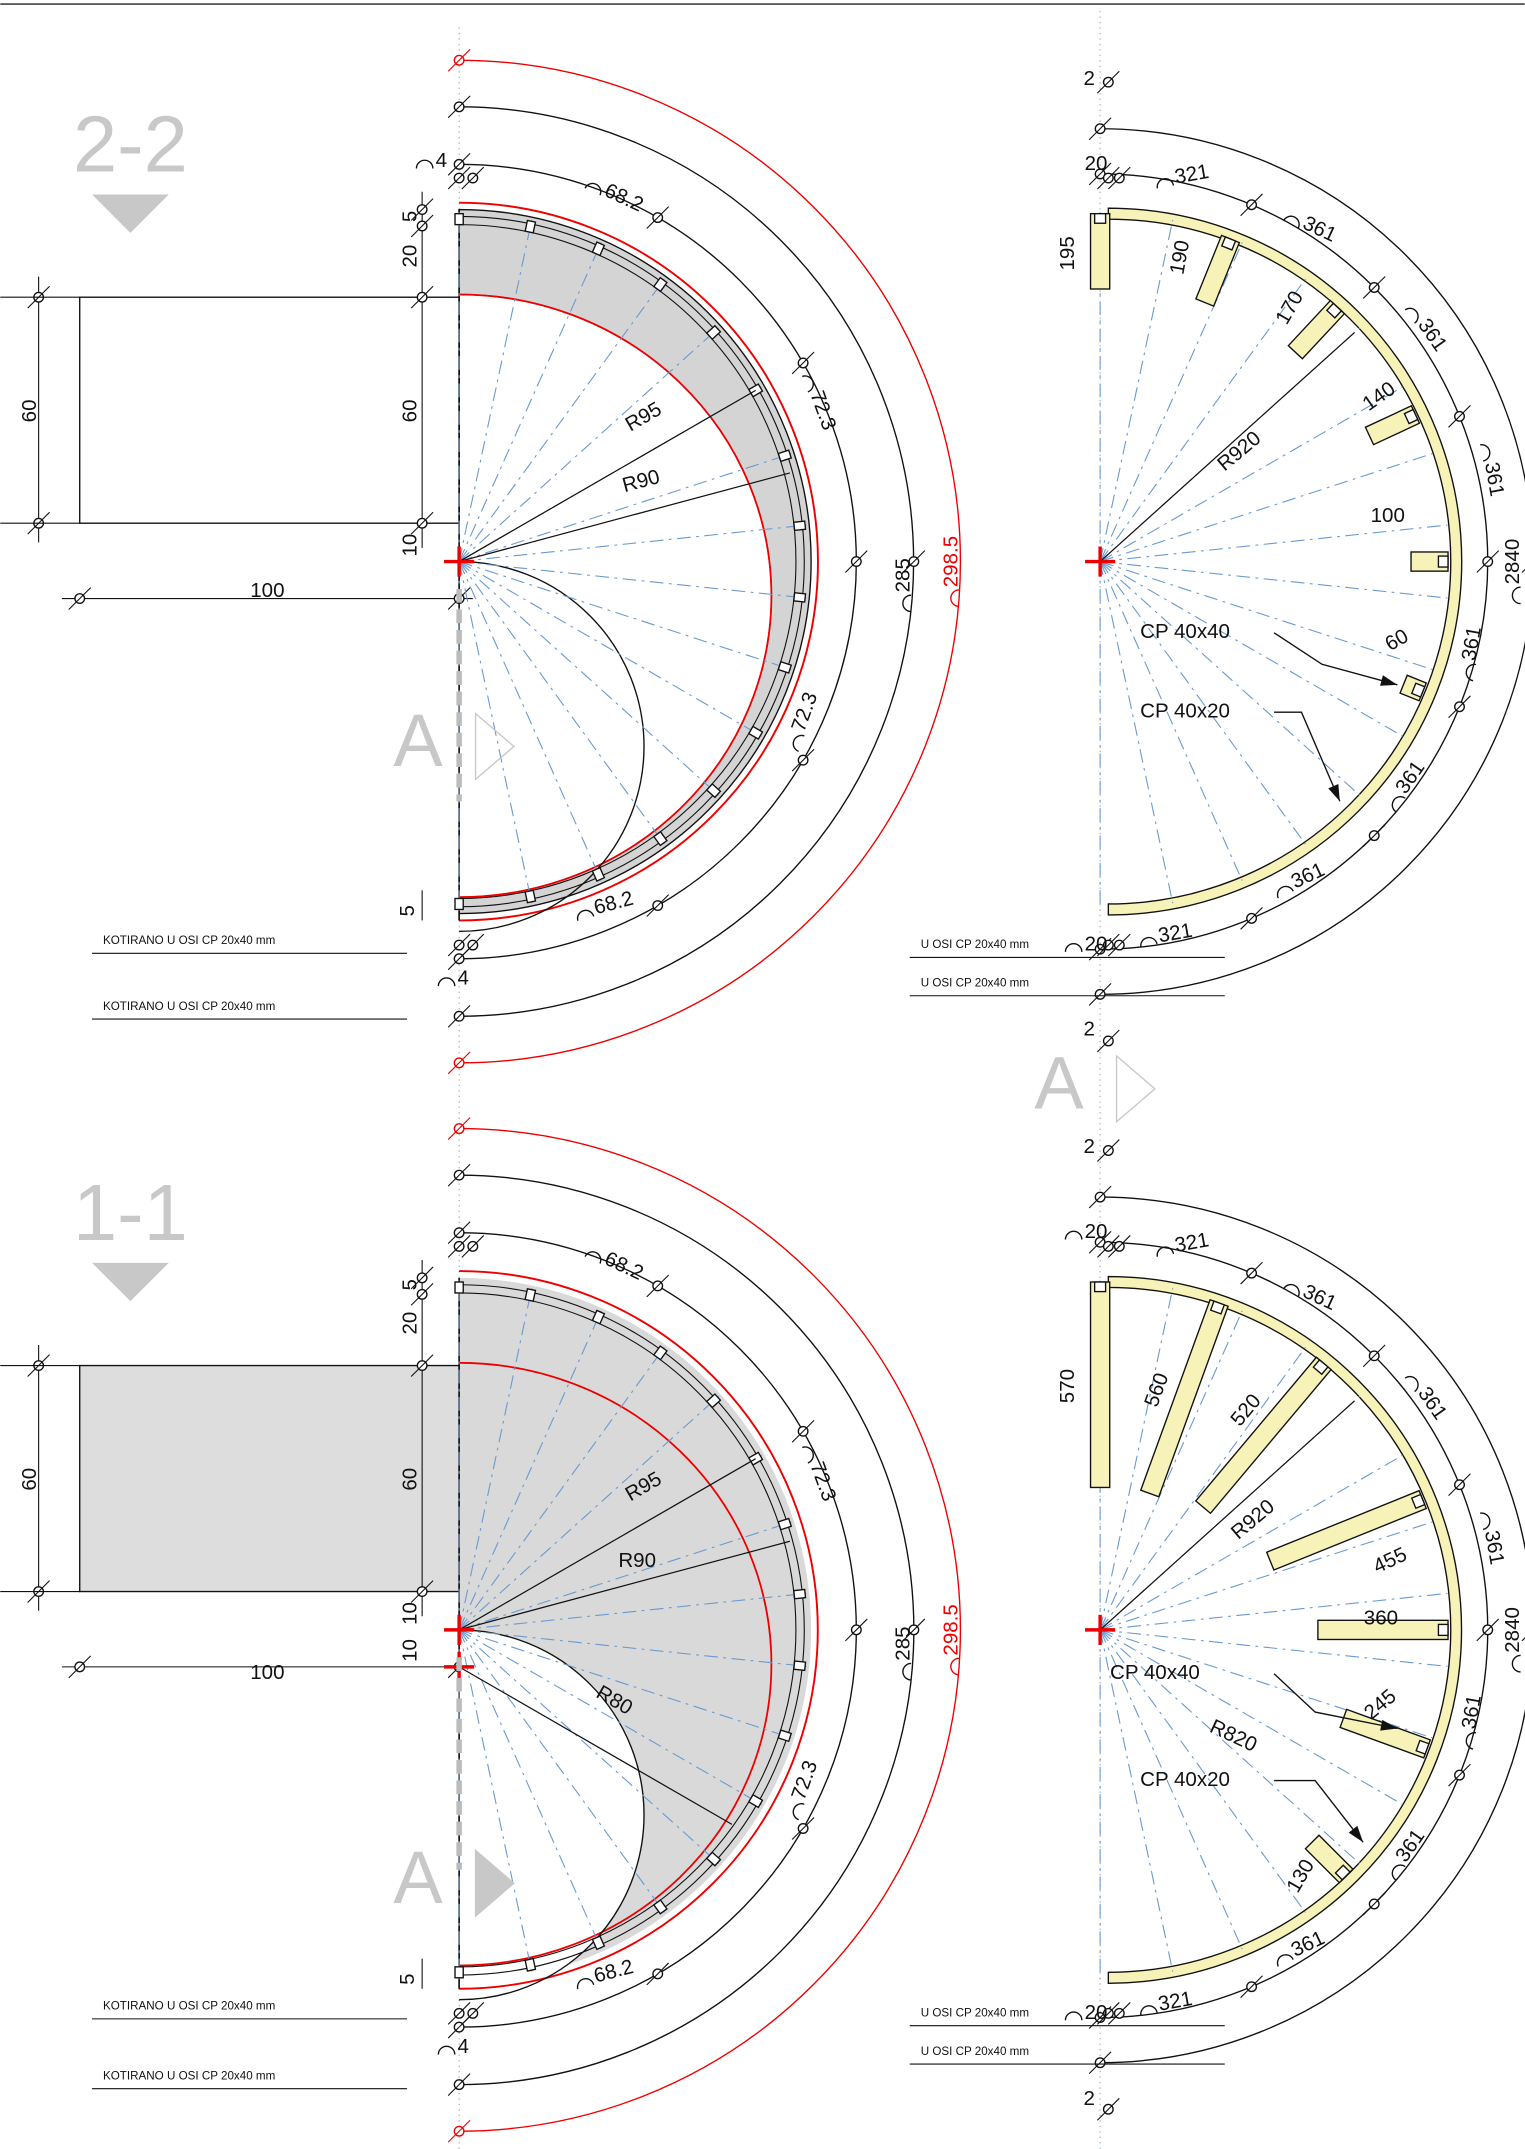  I want to click on inner-arc, so click(552, 746).